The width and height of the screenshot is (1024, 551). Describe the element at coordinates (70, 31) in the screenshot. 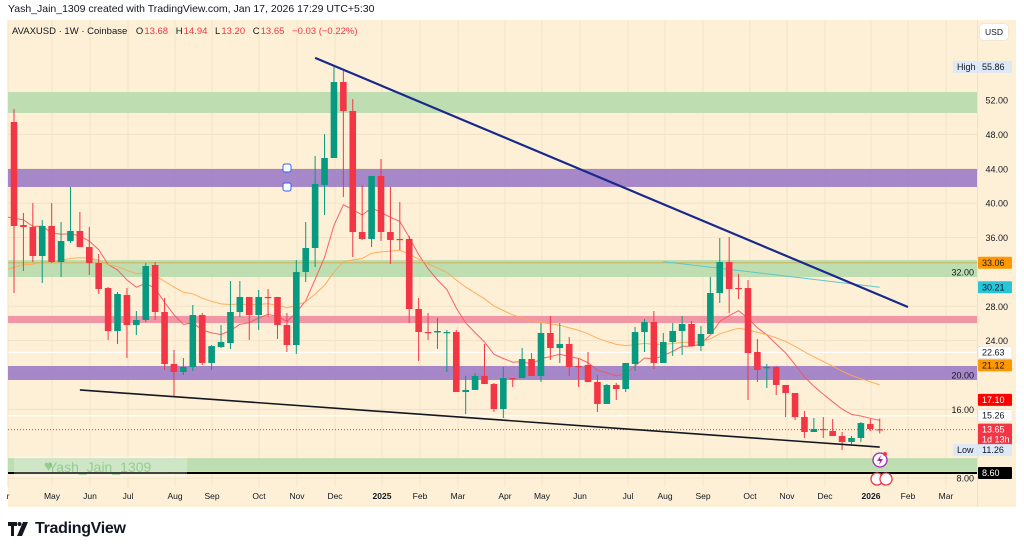

I see `symbol-info: AVAXUSD · 1W · Coinbase` at that location.